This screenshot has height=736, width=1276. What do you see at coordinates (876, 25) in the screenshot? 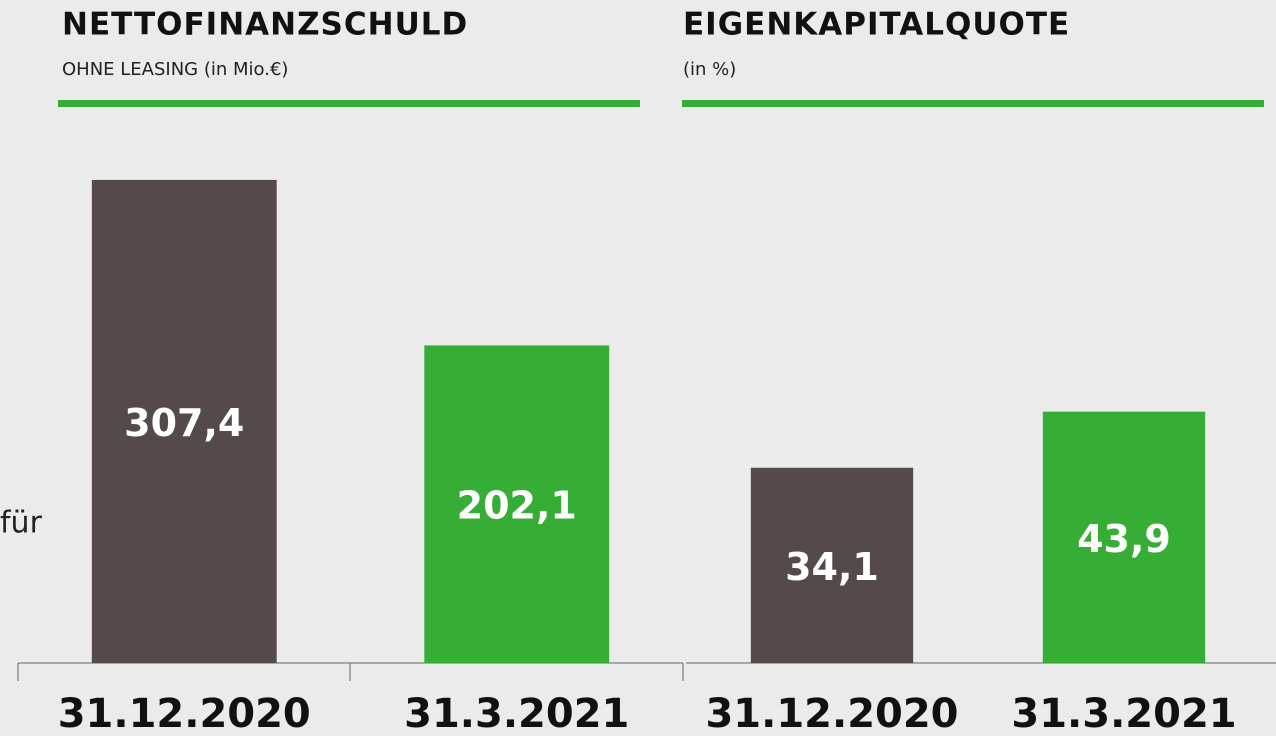
I see `chart-title: EIGENKAPITALQUOTE` at bounding box center [876, 25].